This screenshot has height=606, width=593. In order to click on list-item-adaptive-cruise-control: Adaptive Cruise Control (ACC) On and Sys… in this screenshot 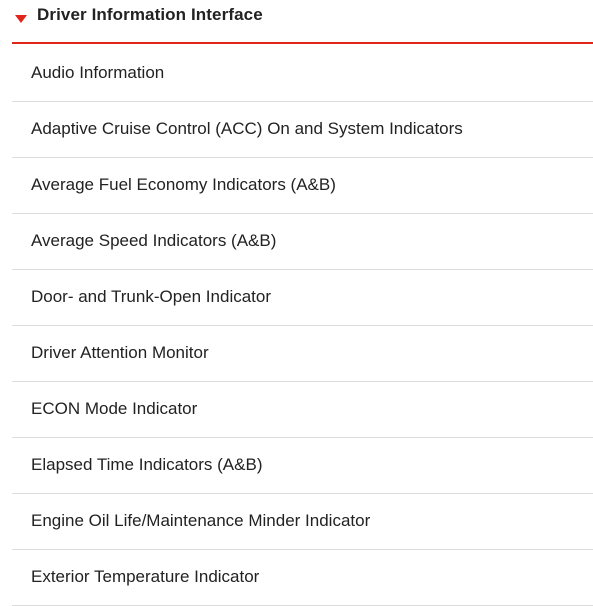, I will do `click(302, 130)`.